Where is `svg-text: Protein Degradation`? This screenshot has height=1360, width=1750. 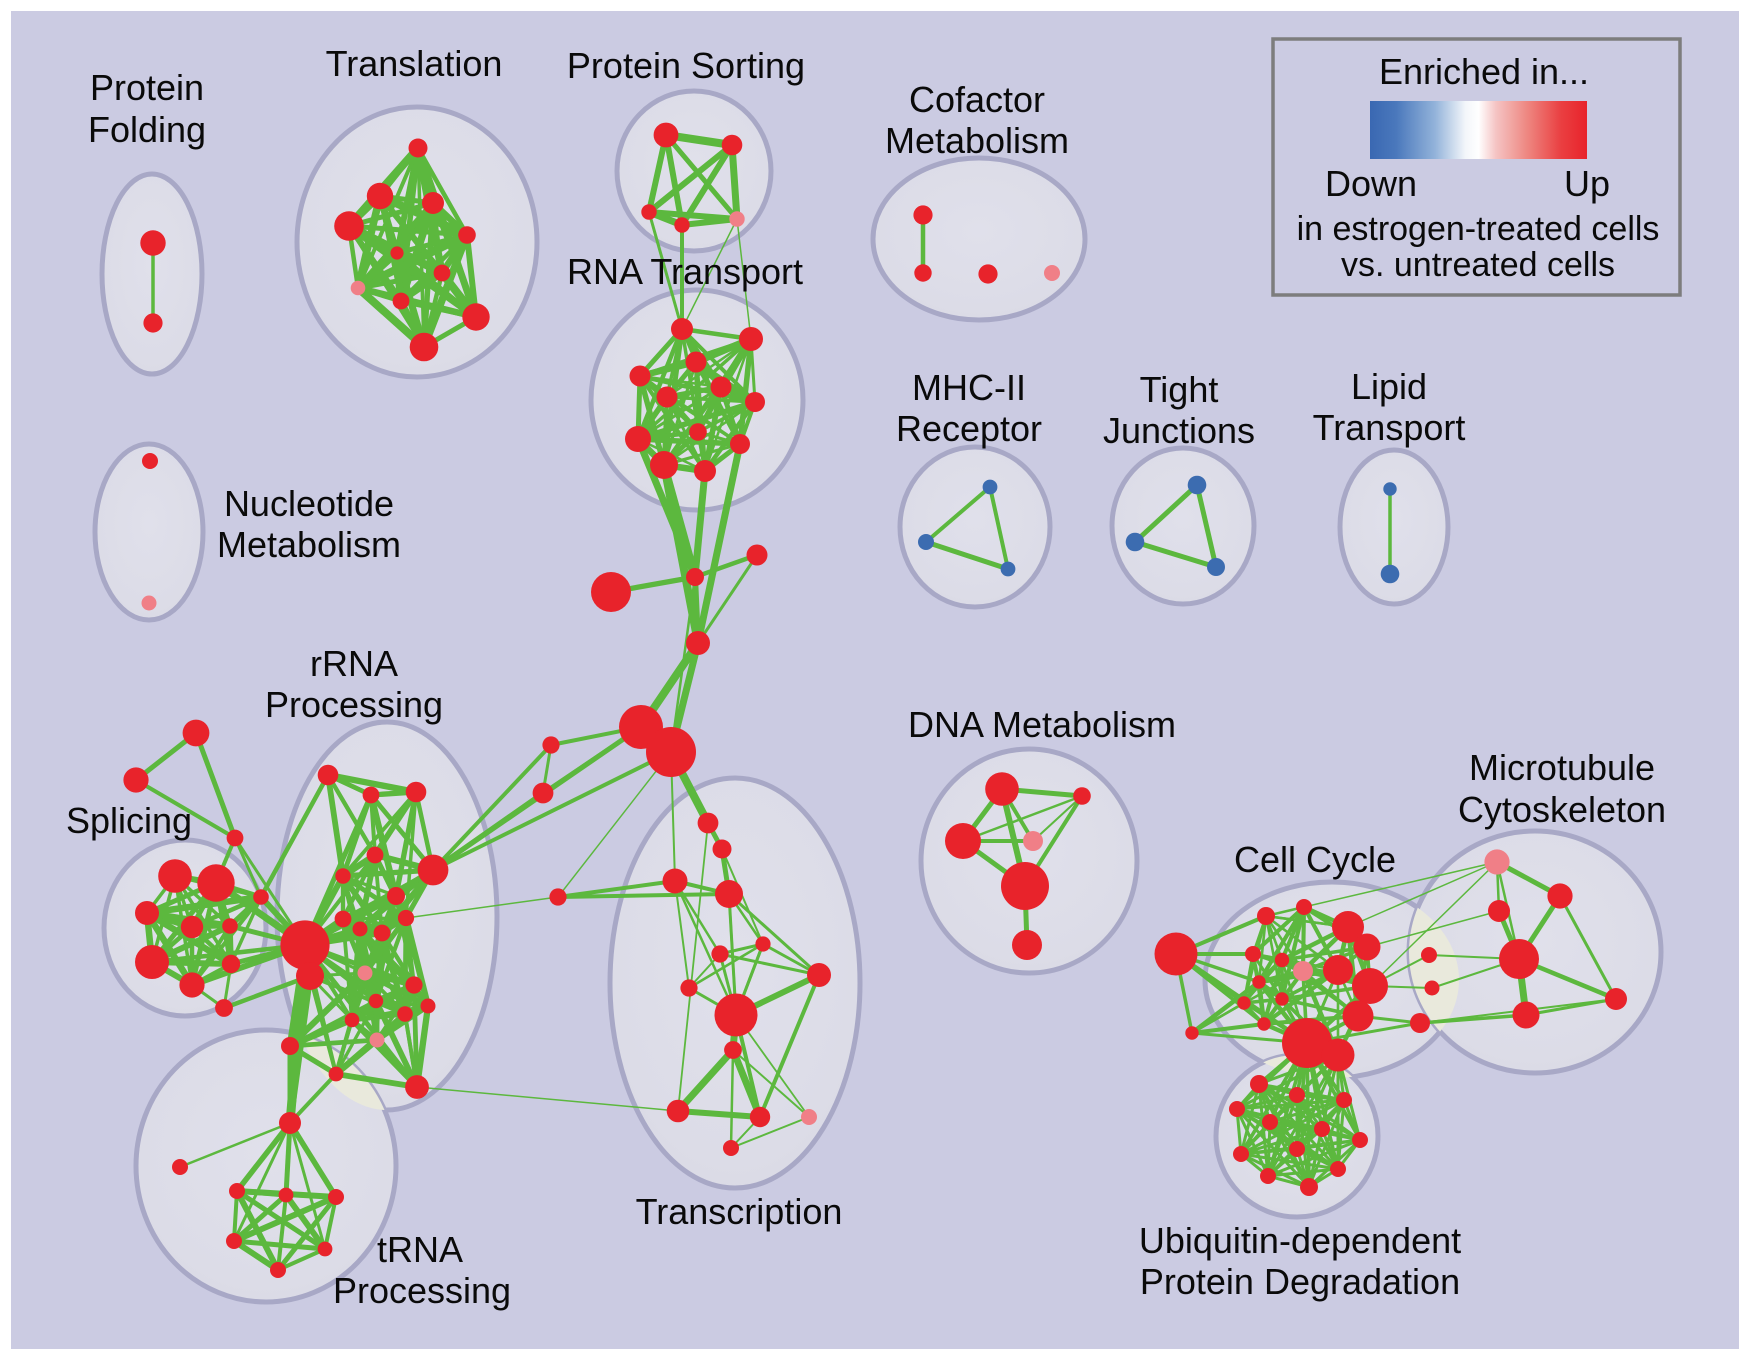
svg-text: Protein Degradation is located at coordinates (1300, 1281).